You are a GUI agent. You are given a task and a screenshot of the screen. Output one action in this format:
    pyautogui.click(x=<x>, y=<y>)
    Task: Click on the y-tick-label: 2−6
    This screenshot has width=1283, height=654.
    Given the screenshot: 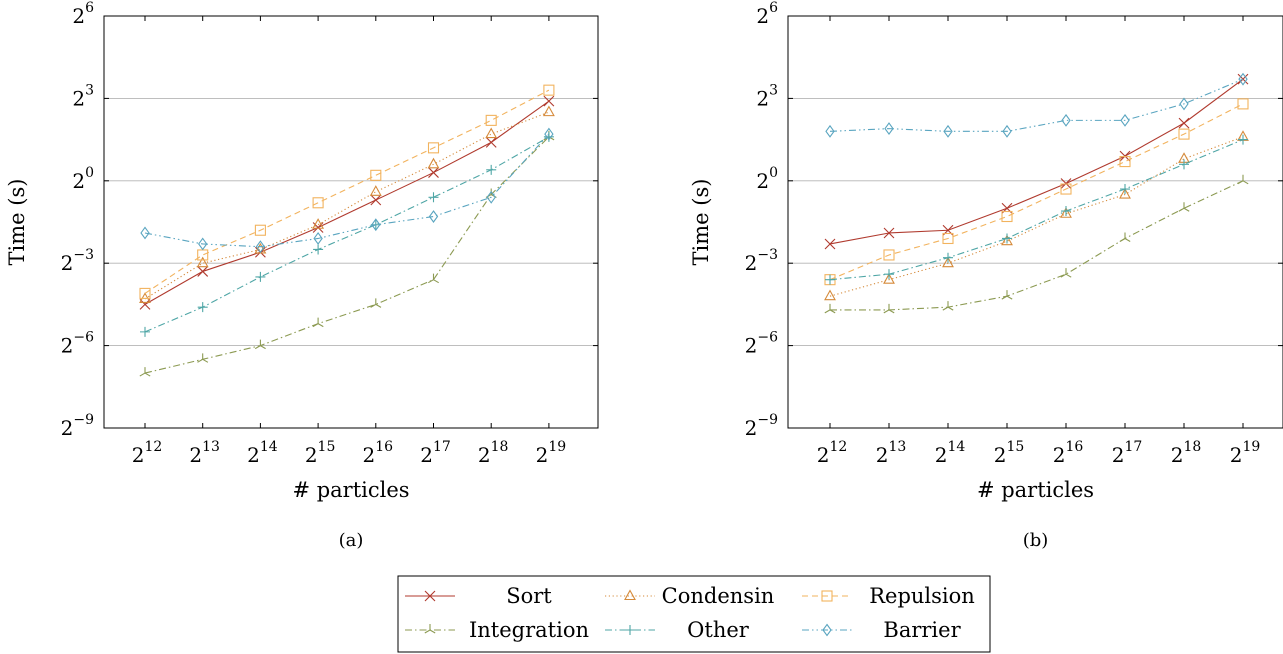 What is the action you would take?
    pyautogui.click(x=77, y=344)
    